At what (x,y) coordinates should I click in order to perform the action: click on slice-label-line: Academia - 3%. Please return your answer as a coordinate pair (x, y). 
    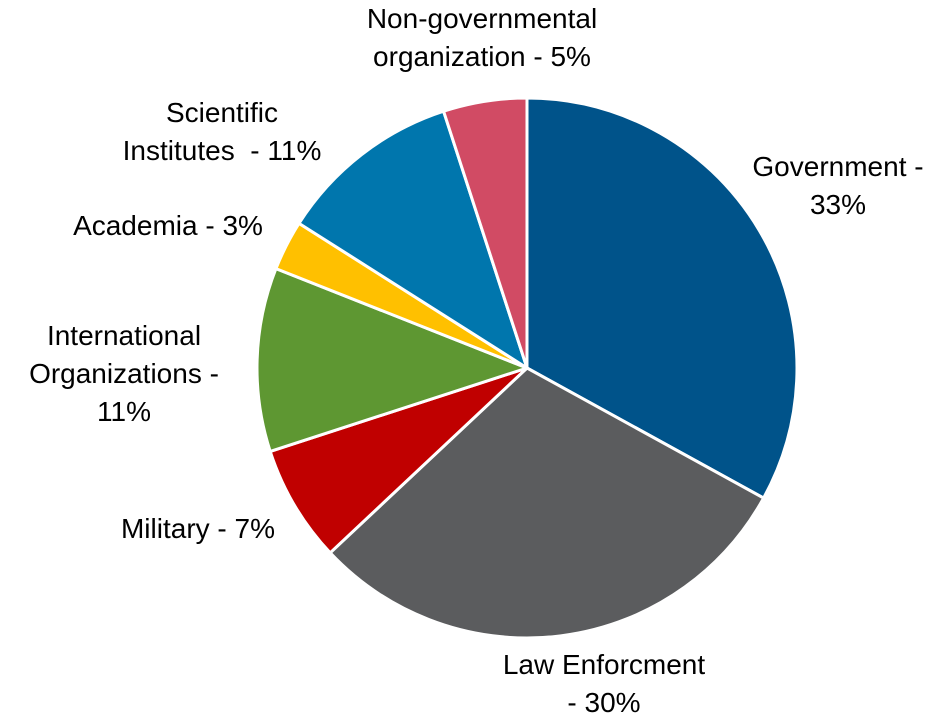
    Looking at the image, I should click on (168, 225).